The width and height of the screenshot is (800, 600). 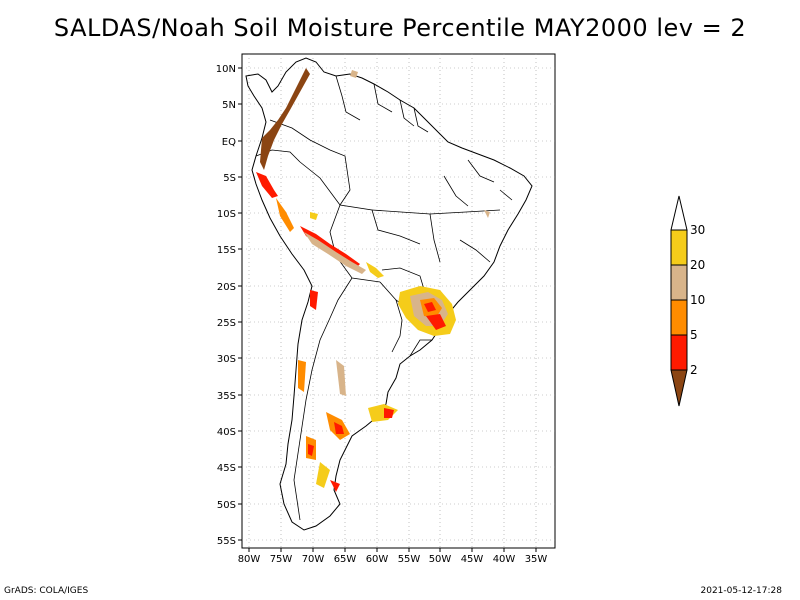 I want to click on lon-label: 50W, so click(x=440, y=559).